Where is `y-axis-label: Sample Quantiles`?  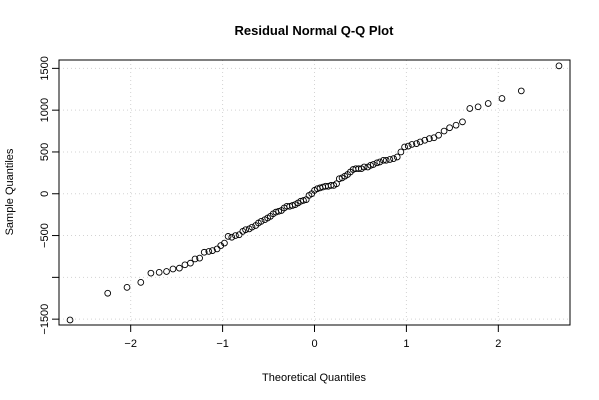
y-axis-label: Sample Quantiles is located at coordinates (10, 191).